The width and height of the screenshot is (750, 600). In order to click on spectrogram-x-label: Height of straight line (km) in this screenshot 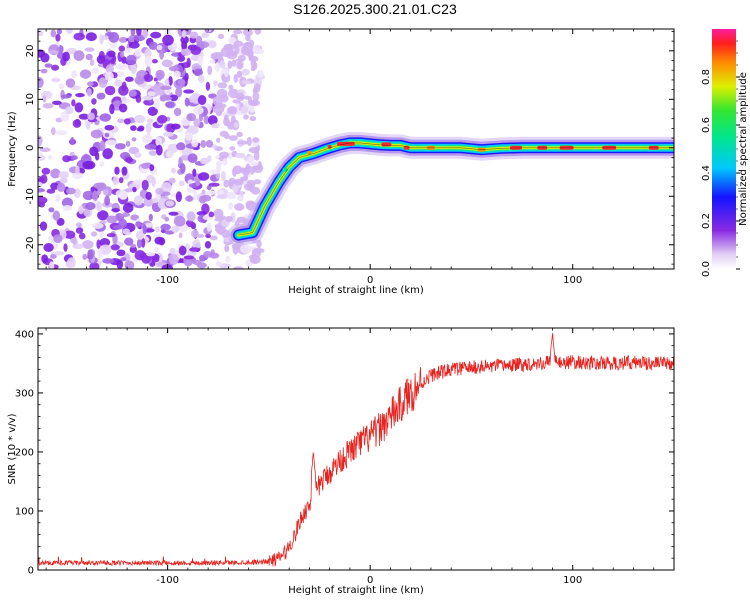, I will do `click(356, 290)`.